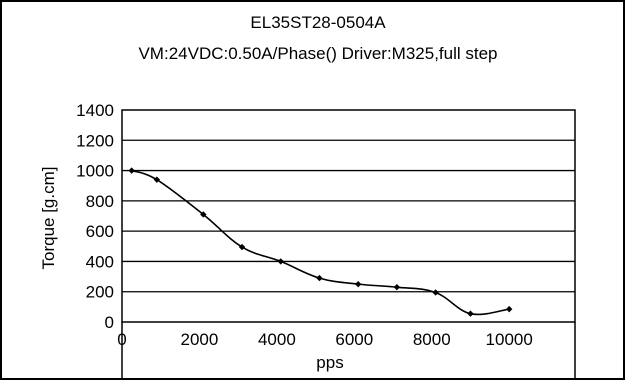  Describe the element at coordinates (100, 231) in the screenshot. I see `y-tick-label: 600` at that location.